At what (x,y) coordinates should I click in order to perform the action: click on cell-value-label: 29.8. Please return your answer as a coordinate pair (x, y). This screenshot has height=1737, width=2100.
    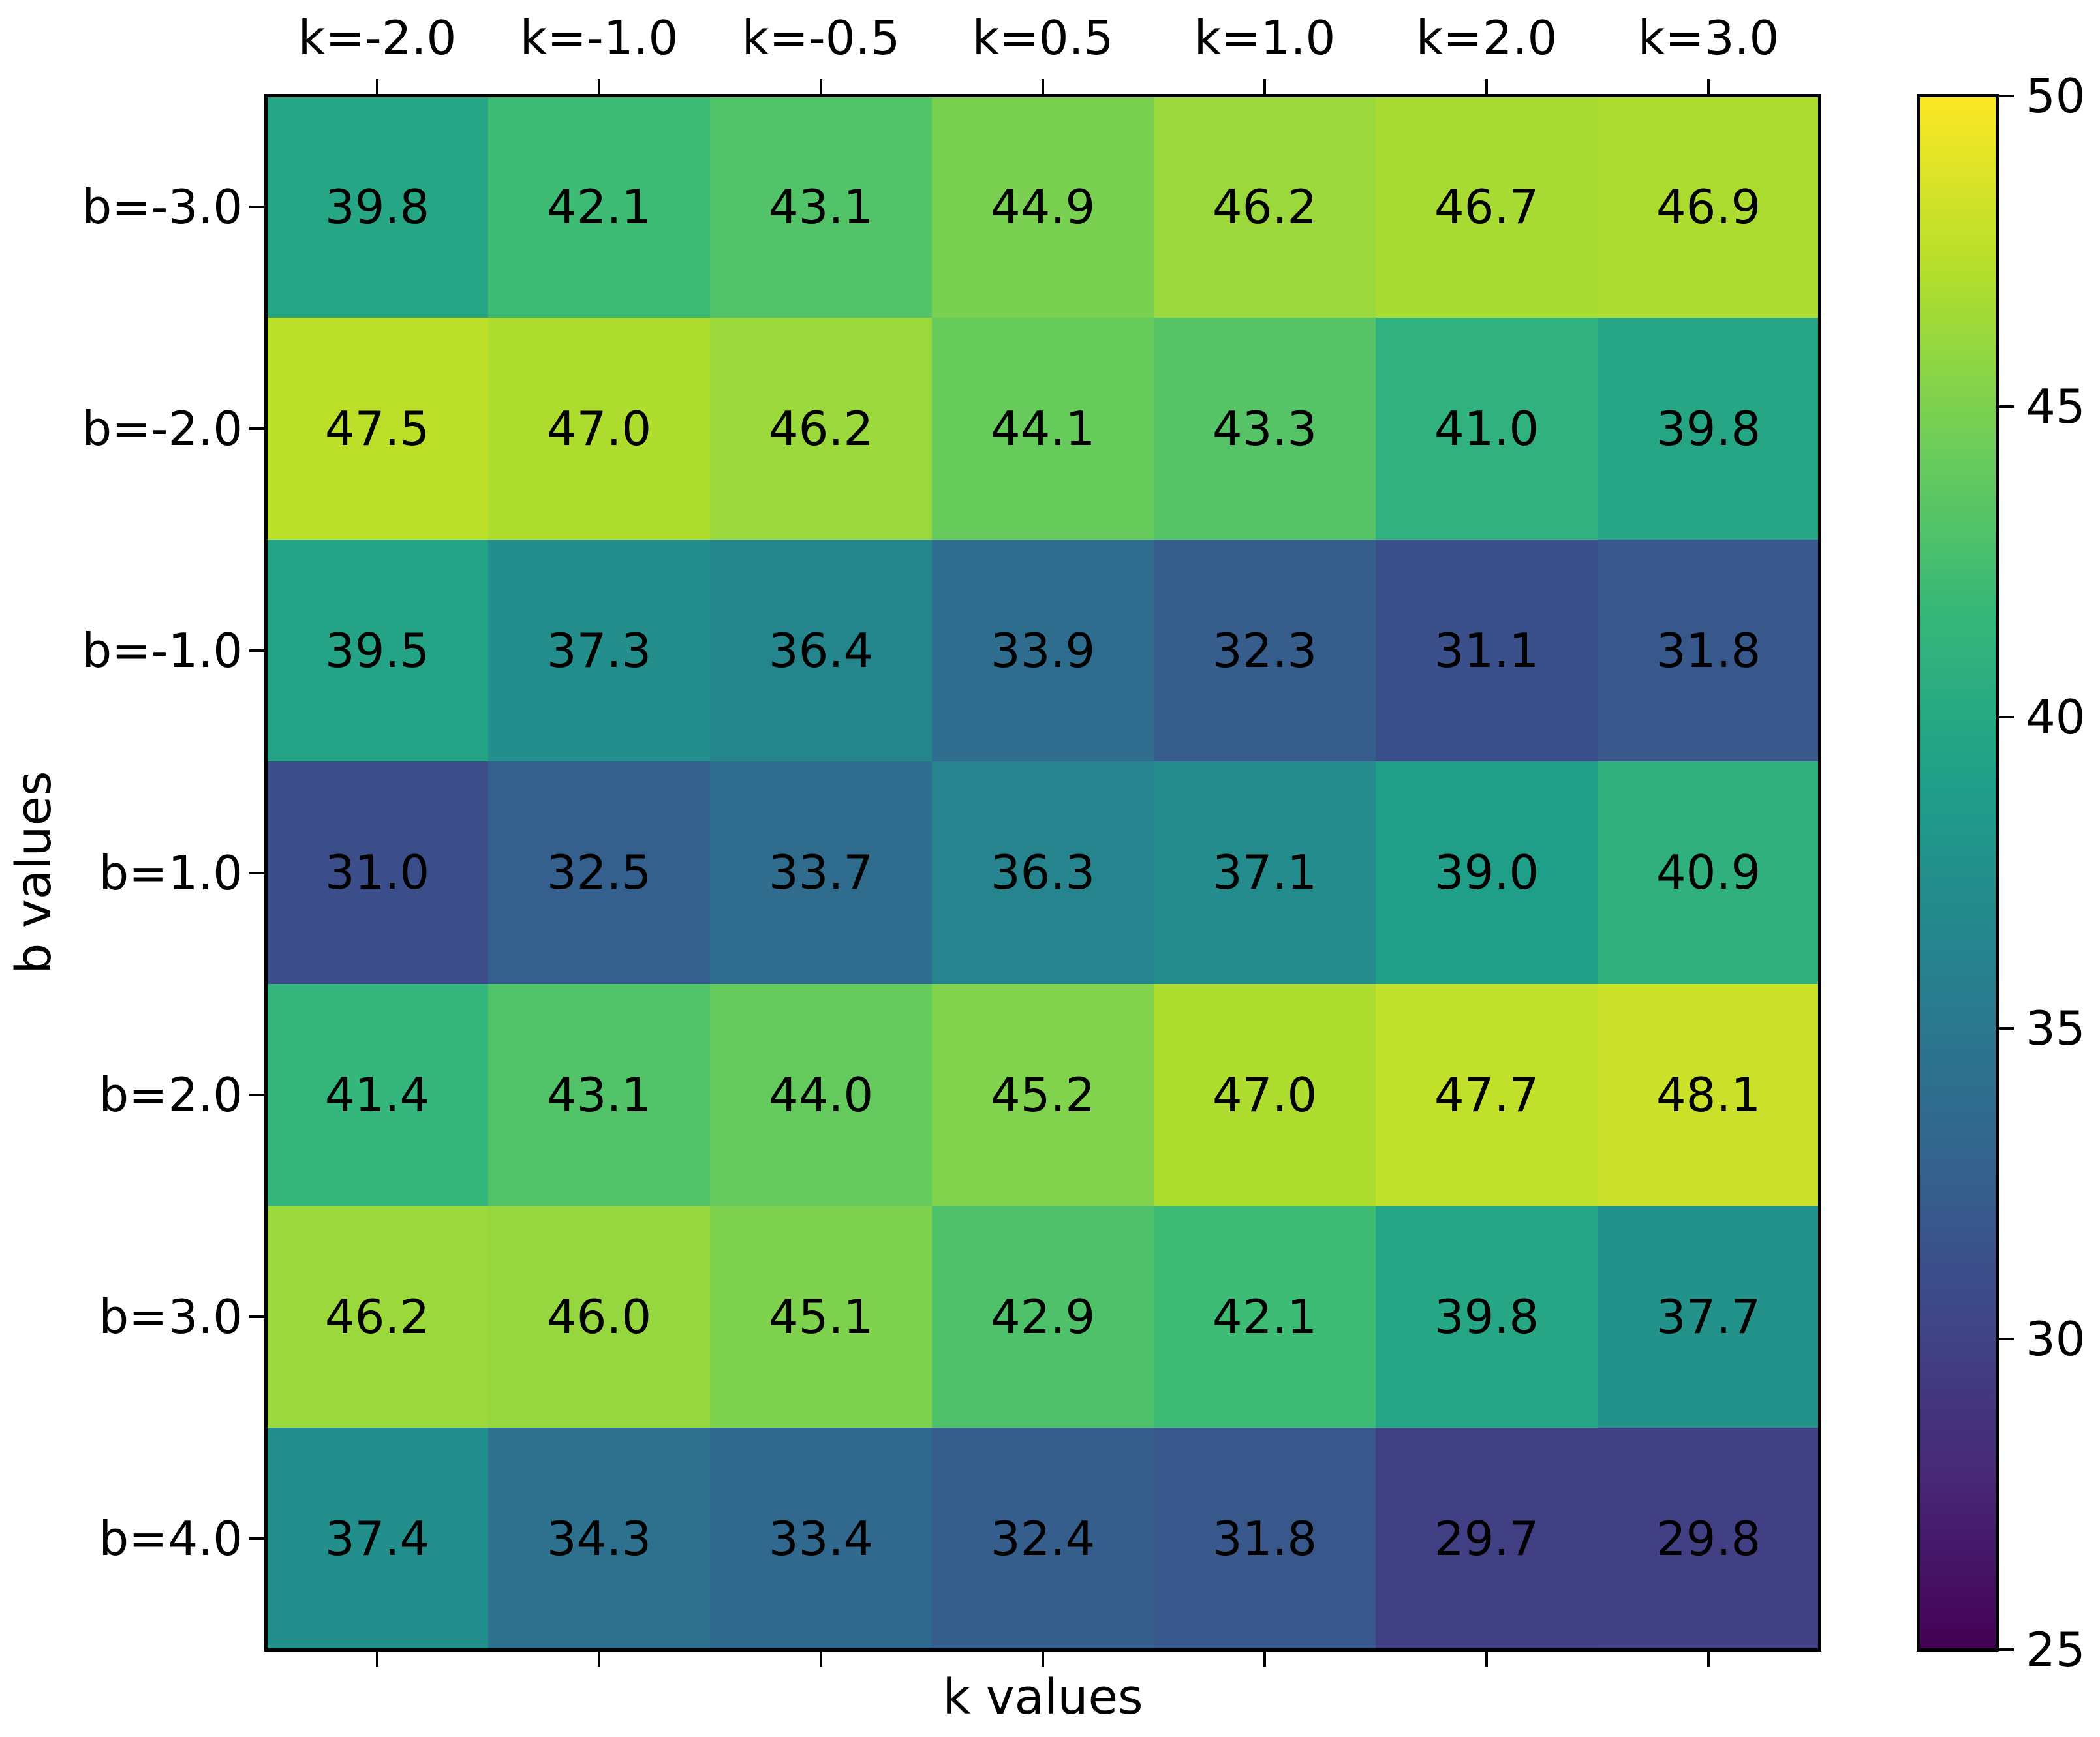
    Looking at the image, I should click on (1708, 1538).